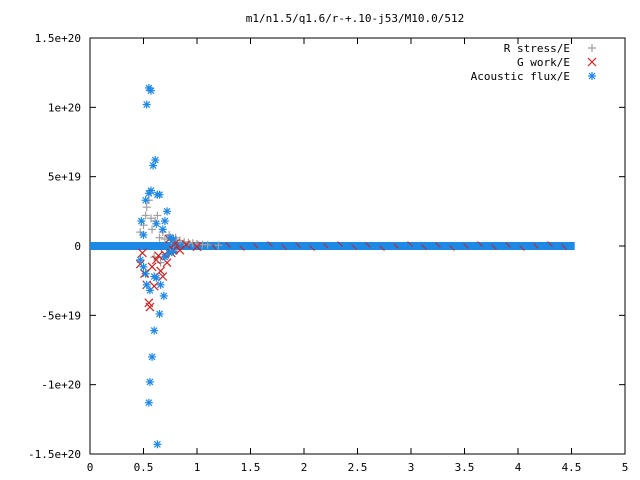  Describe the element at coordinates (572, 467) in the screenshot. I see `x-tick-label: 4.5` at that location.